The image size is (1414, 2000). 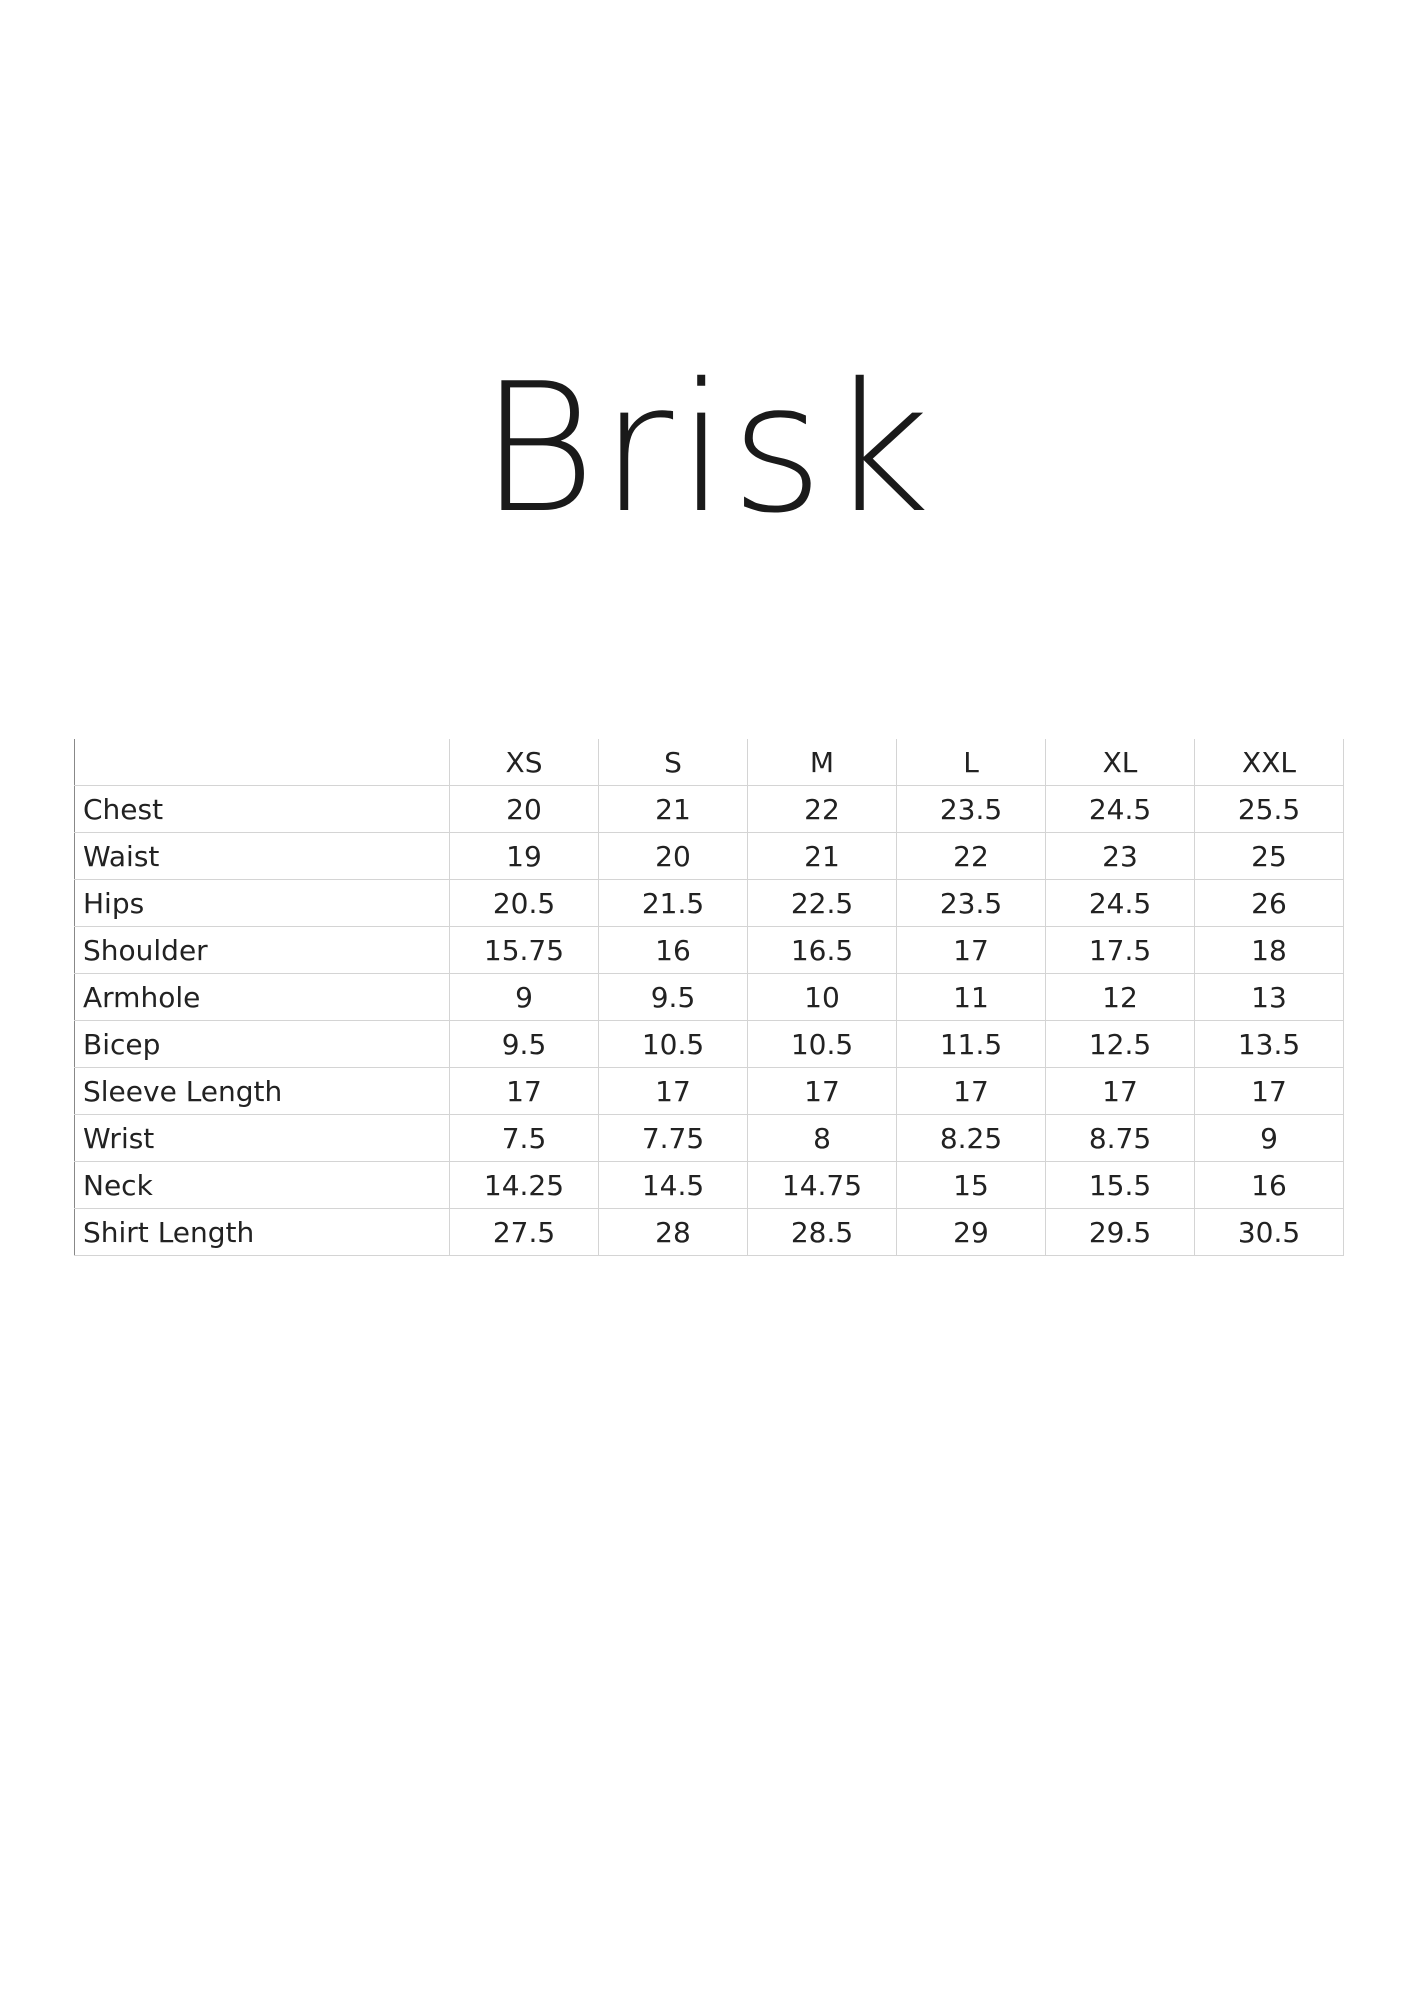 I want to click on measurement-row: Bicep 9.5 10.5 10.5 11.5 12.5 13.5, so click(x=709, y=1044).